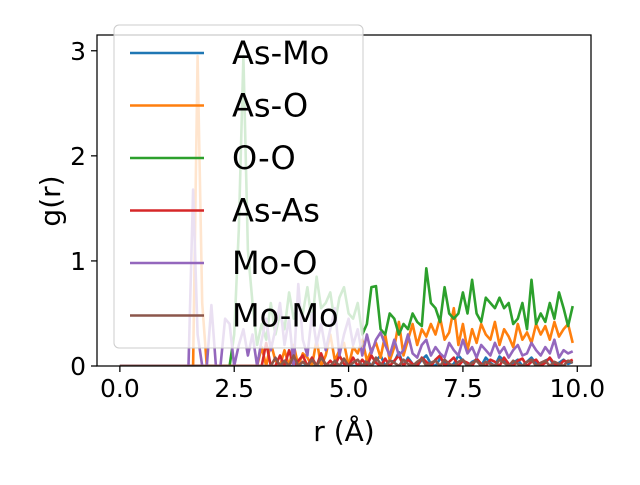 This screenshot has width=640, height=485. I want to click on legend-entry-as-as: As-As, so click(225, 211).